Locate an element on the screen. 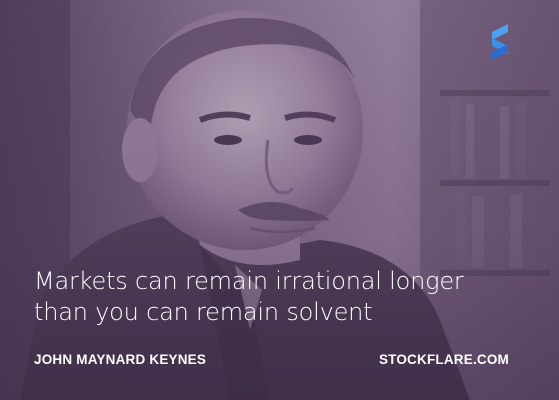 The height and width of the screenshot is (400, 559). quote-line-2: than you can remain solvent is located at coordinates (284, 312).